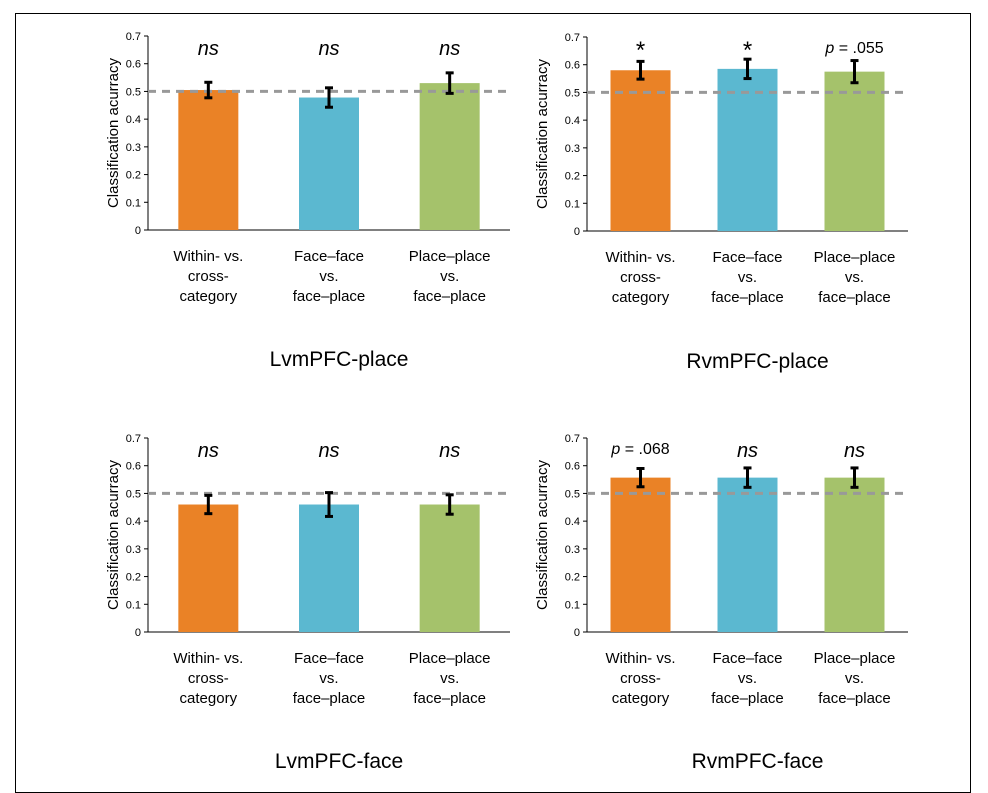 This screenshot has height=793, width=988. Describe the element at coordinates (339, 359) in the screenshot. I see `panel-title: LvmPFC-place` at that location.